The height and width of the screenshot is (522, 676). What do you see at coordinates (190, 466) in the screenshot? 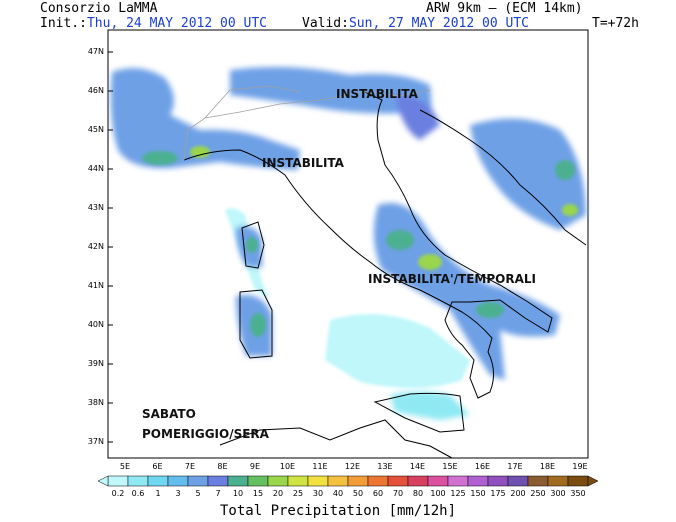
I see `longitude-tick-label: 7E` at bounding box center [190, 466].